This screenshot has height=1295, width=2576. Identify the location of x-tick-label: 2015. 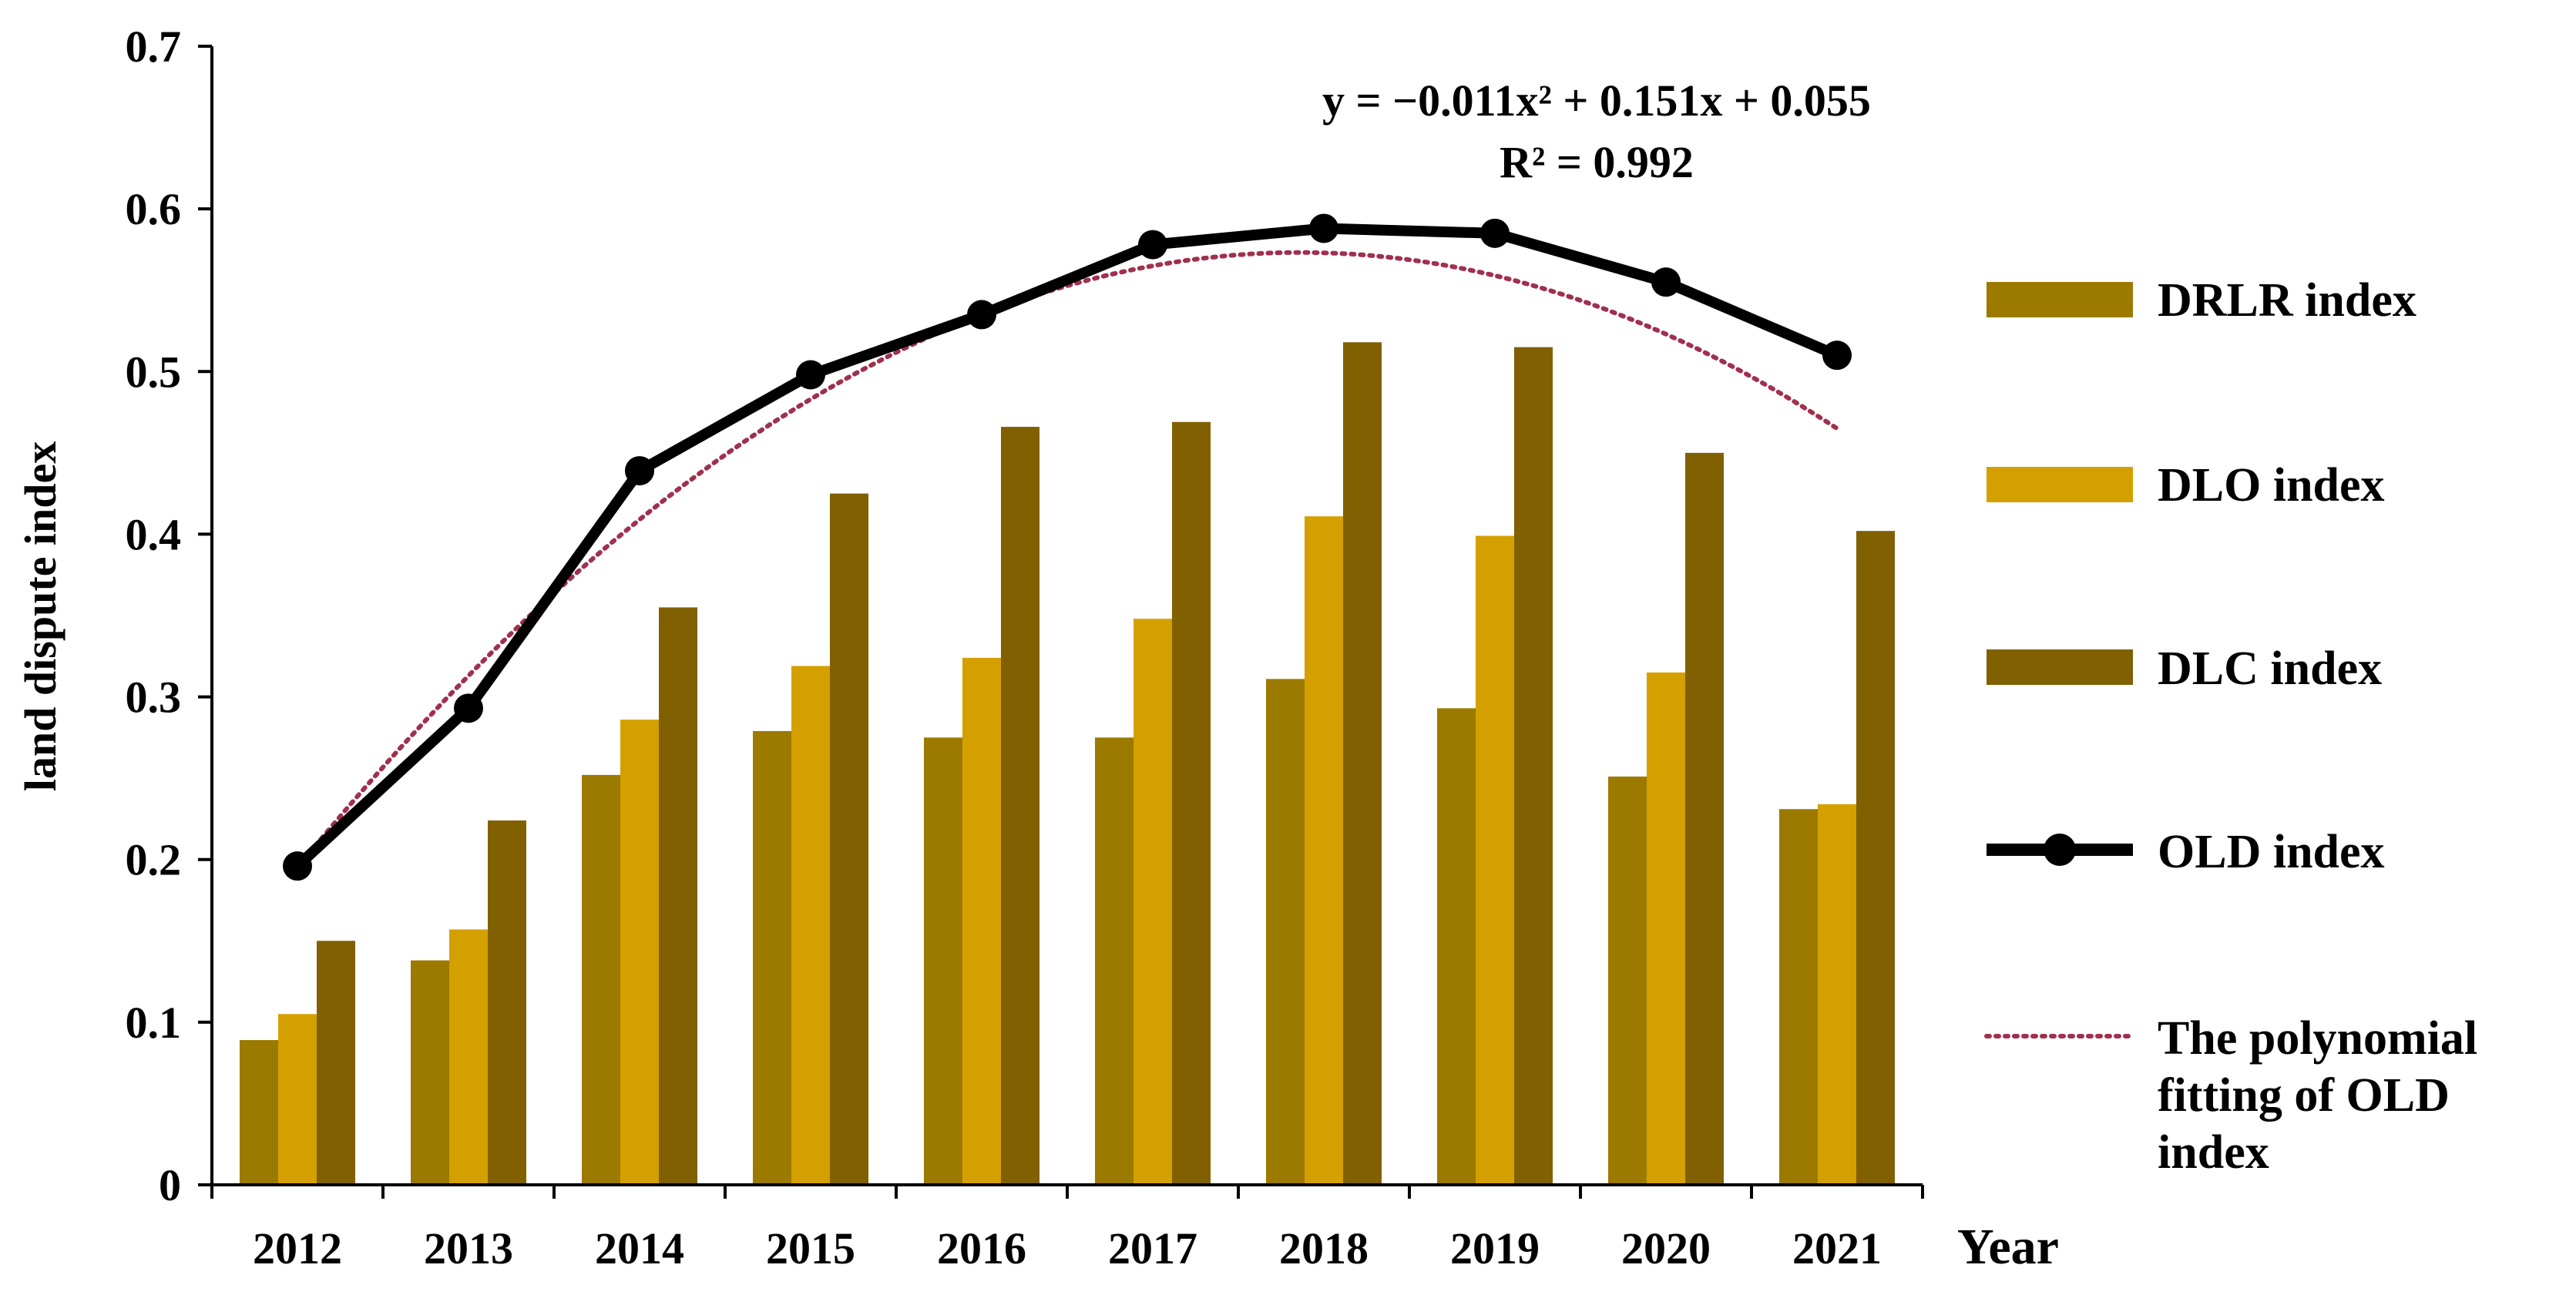
(810, 1248).